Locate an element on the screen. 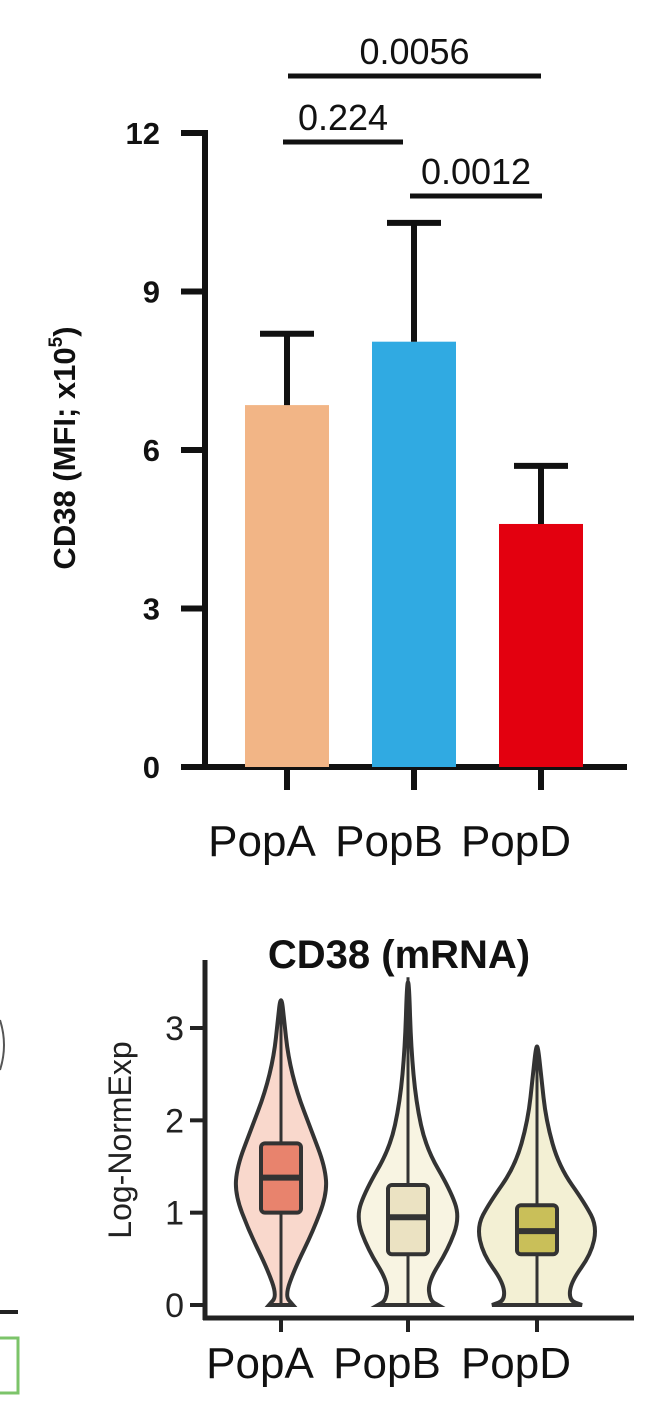 Image resolution: width=654 pixels, height=1418 pixels. bar-chart-category-label: PopD is located at coordinates (516, 841).